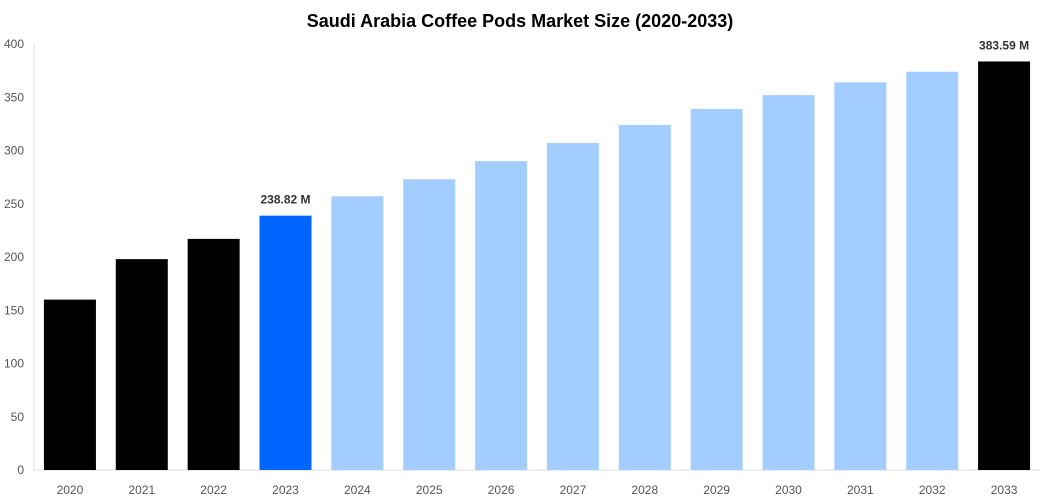 The height and width of the screenshot is (500, 1040). I want to click on data-label-2023: 238.82 M, so click(285, 200).